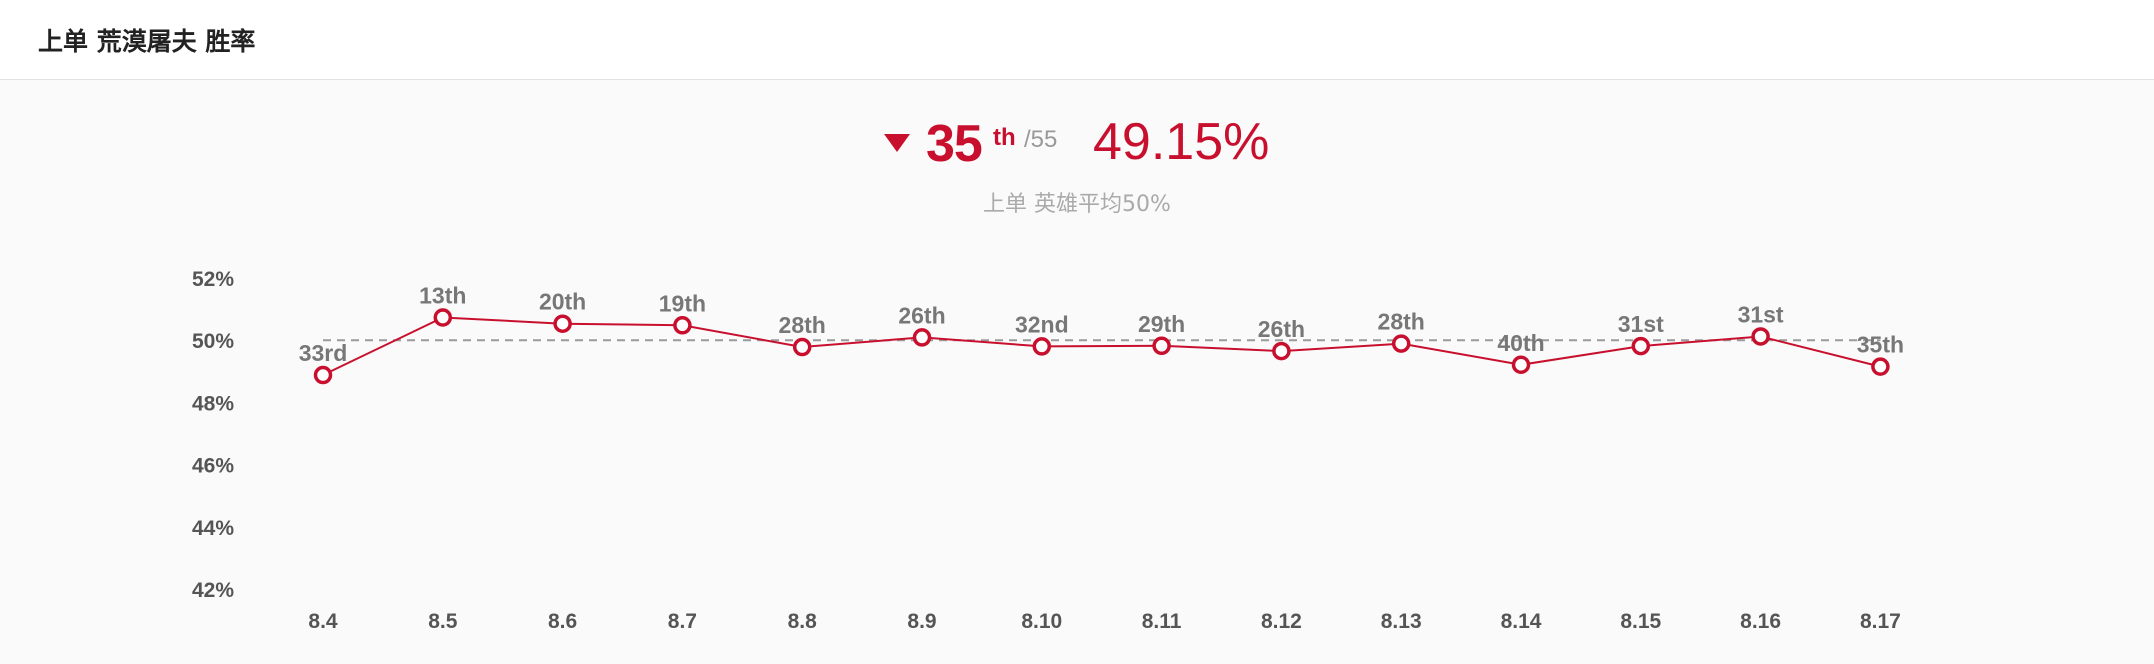 Image resolution: width=2154 pixels, height=664 pixels. What do you see at coordinates (897, 143) in the screenshot?
I see `trend-down-icon` at bounding box center [897, 143].